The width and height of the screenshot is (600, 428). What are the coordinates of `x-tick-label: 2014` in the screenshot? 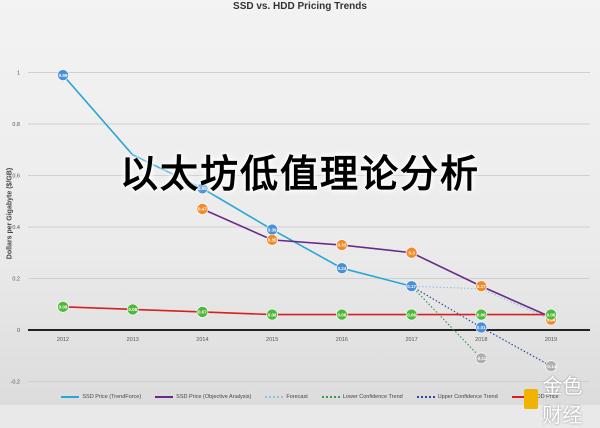 It's located at (202, 340).